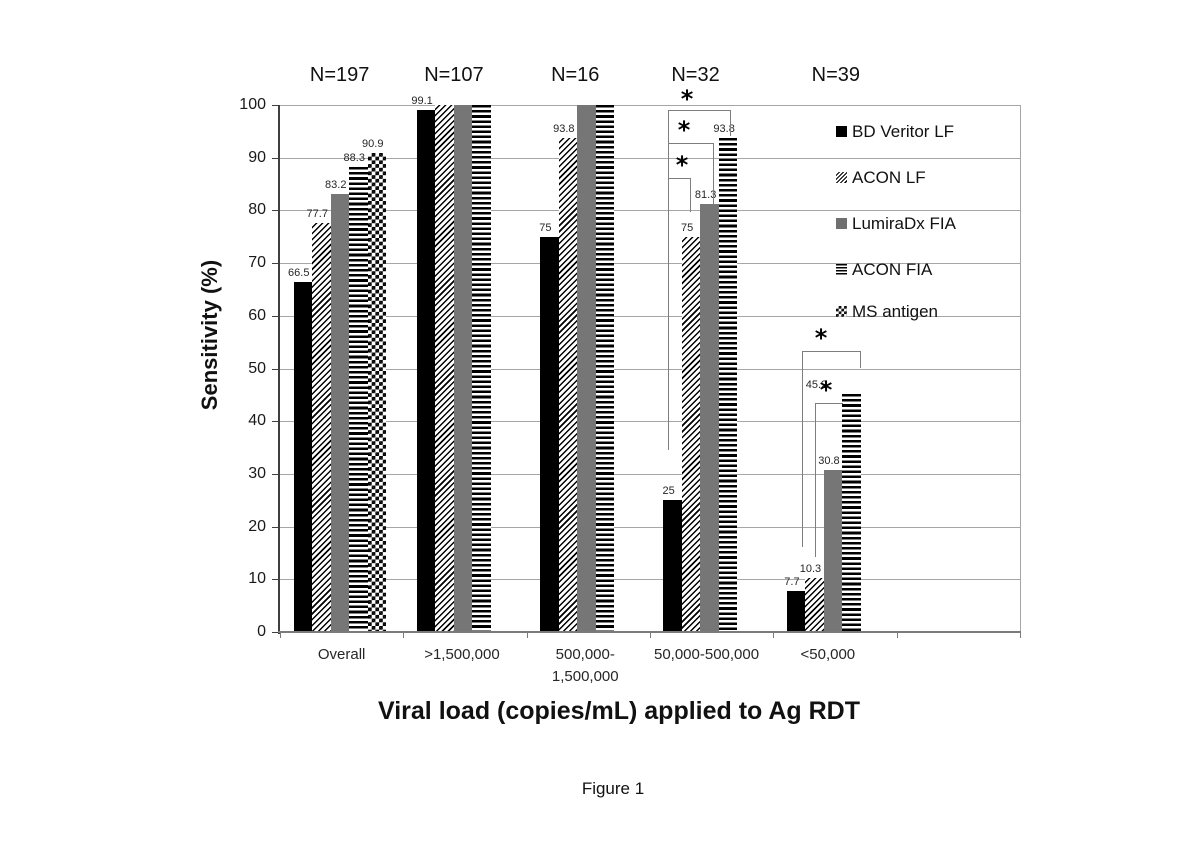 The image size is (1198, 842). What do you see at coordinates (792, 582) in the screenshot?
I see `bar-value-label: 7.7` at bounding box center [792, 582].